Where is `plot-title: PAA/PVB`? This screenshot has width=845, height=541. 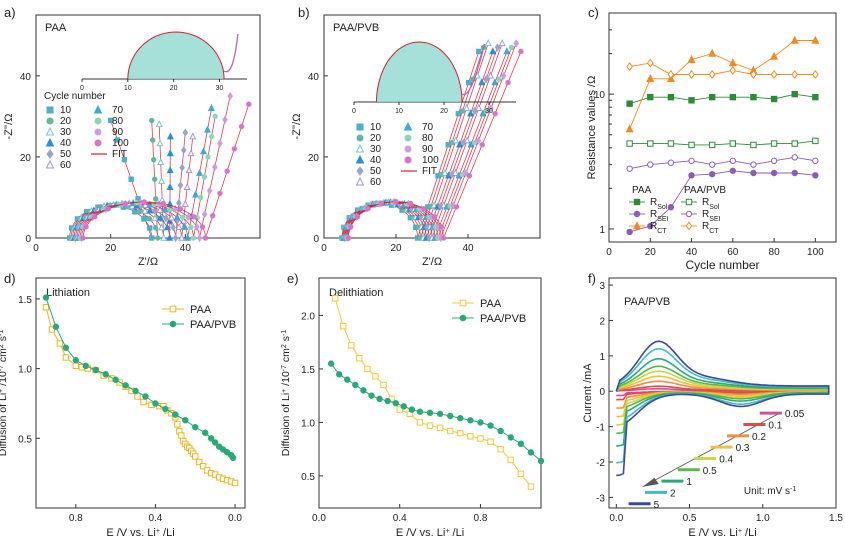
plot-title: PAA/PVB is located at coordinates (647, 302).